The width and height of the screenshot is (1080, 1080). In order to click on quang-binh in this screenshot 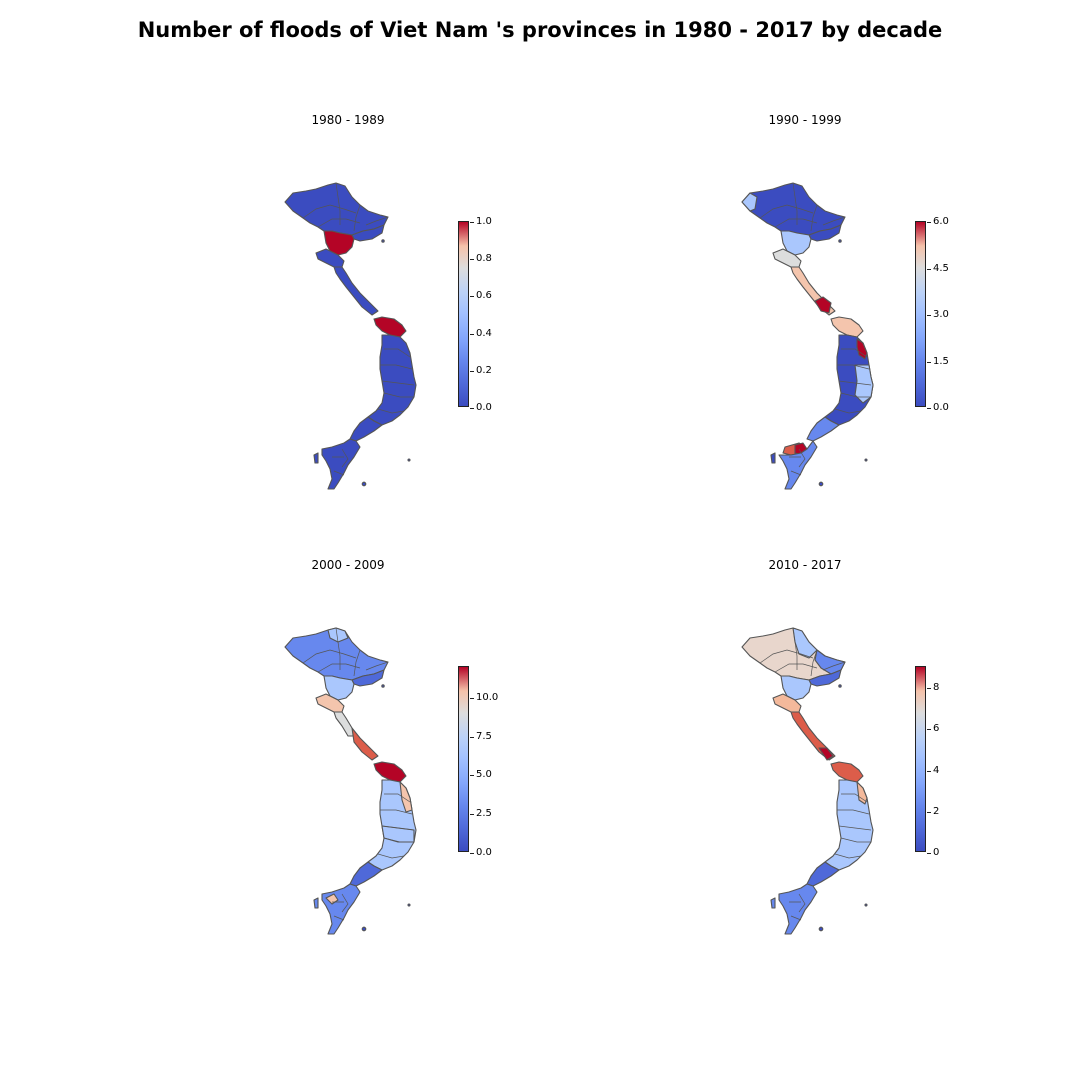, I will do `click(365, 744)`.